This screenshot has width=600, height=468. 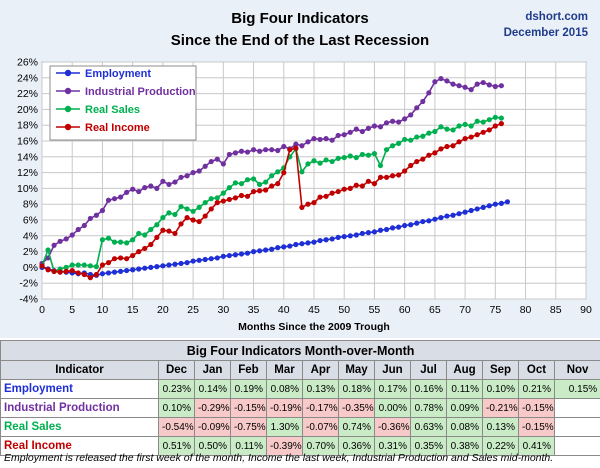 What do you see at coordinates (42, 310) in the screenshot?
I see `x-tick-label: 0` at bounding box center [42, 310].